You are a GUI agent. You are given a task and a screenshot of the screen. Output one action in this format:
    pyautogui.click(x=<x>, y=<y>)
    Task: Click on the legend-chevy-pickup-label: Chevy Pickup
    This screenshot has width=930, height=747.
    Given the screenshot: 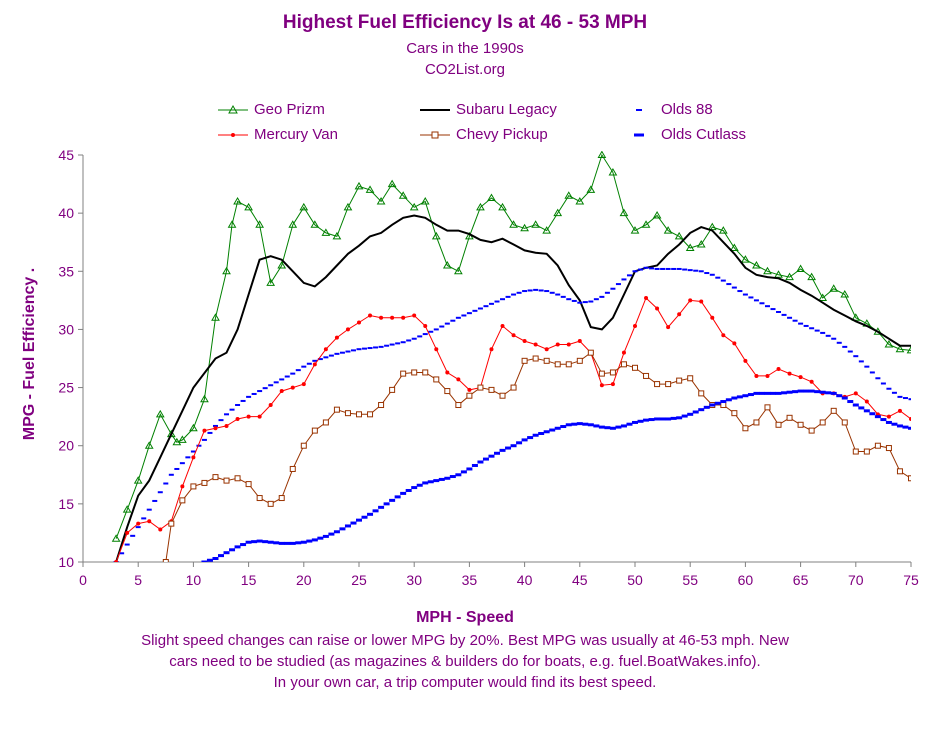 What is the action you would take?
    pyautogui.click(x=502, y=134)
    